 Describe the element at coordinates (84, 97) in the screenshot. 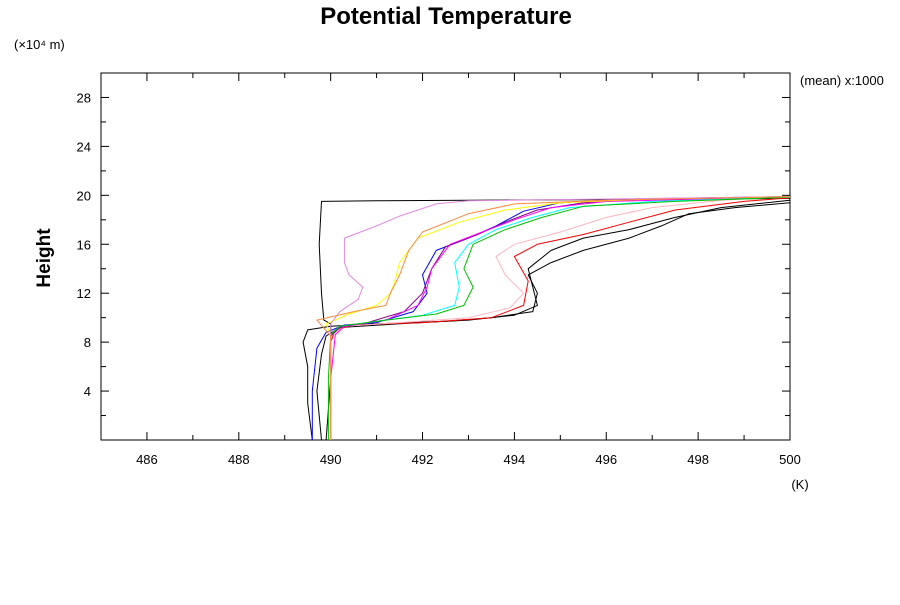

I see `y-tick-label: 28` at that location.